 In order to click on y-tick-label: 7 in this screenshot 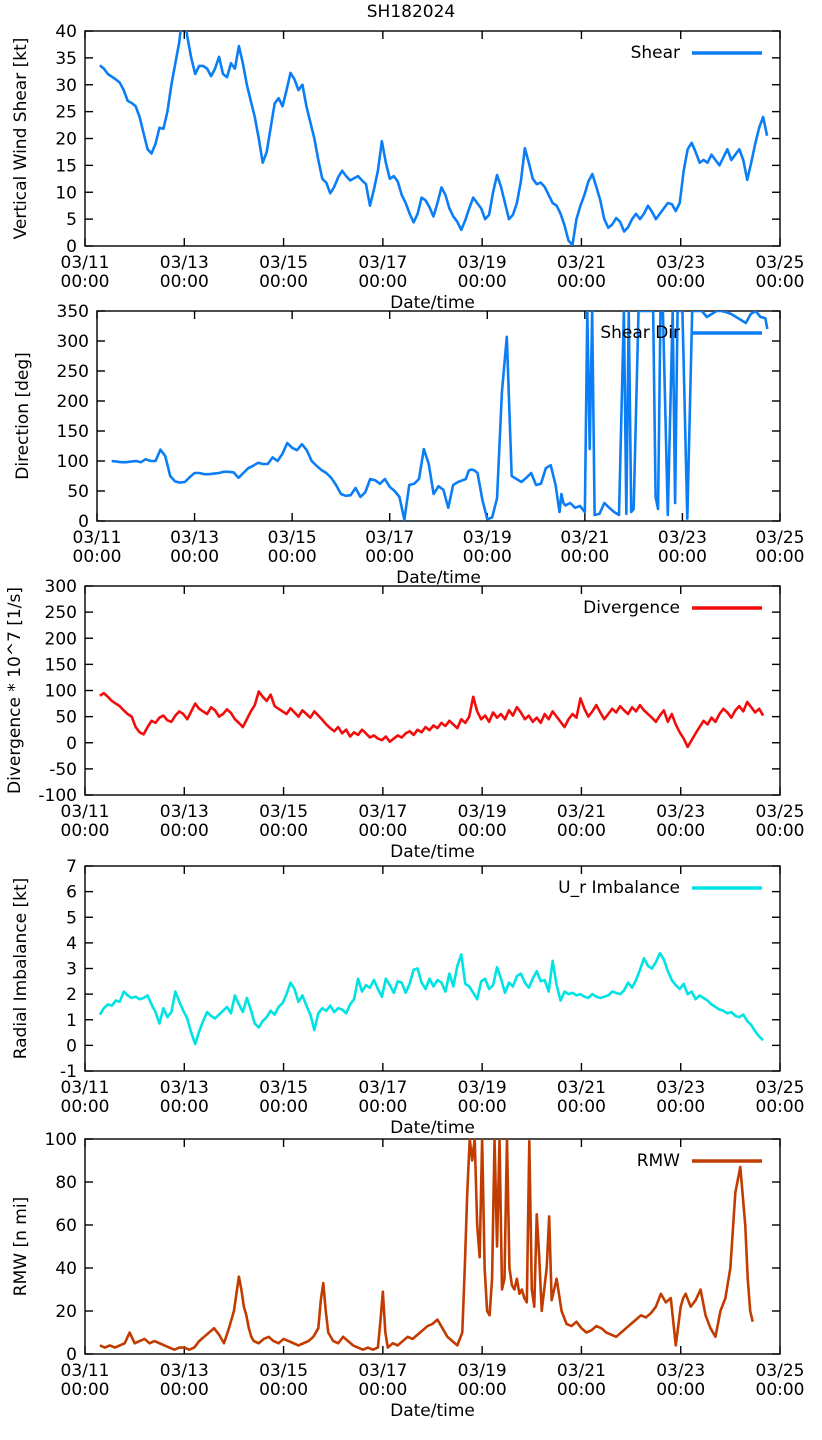, I will do `click(71, 867)`.